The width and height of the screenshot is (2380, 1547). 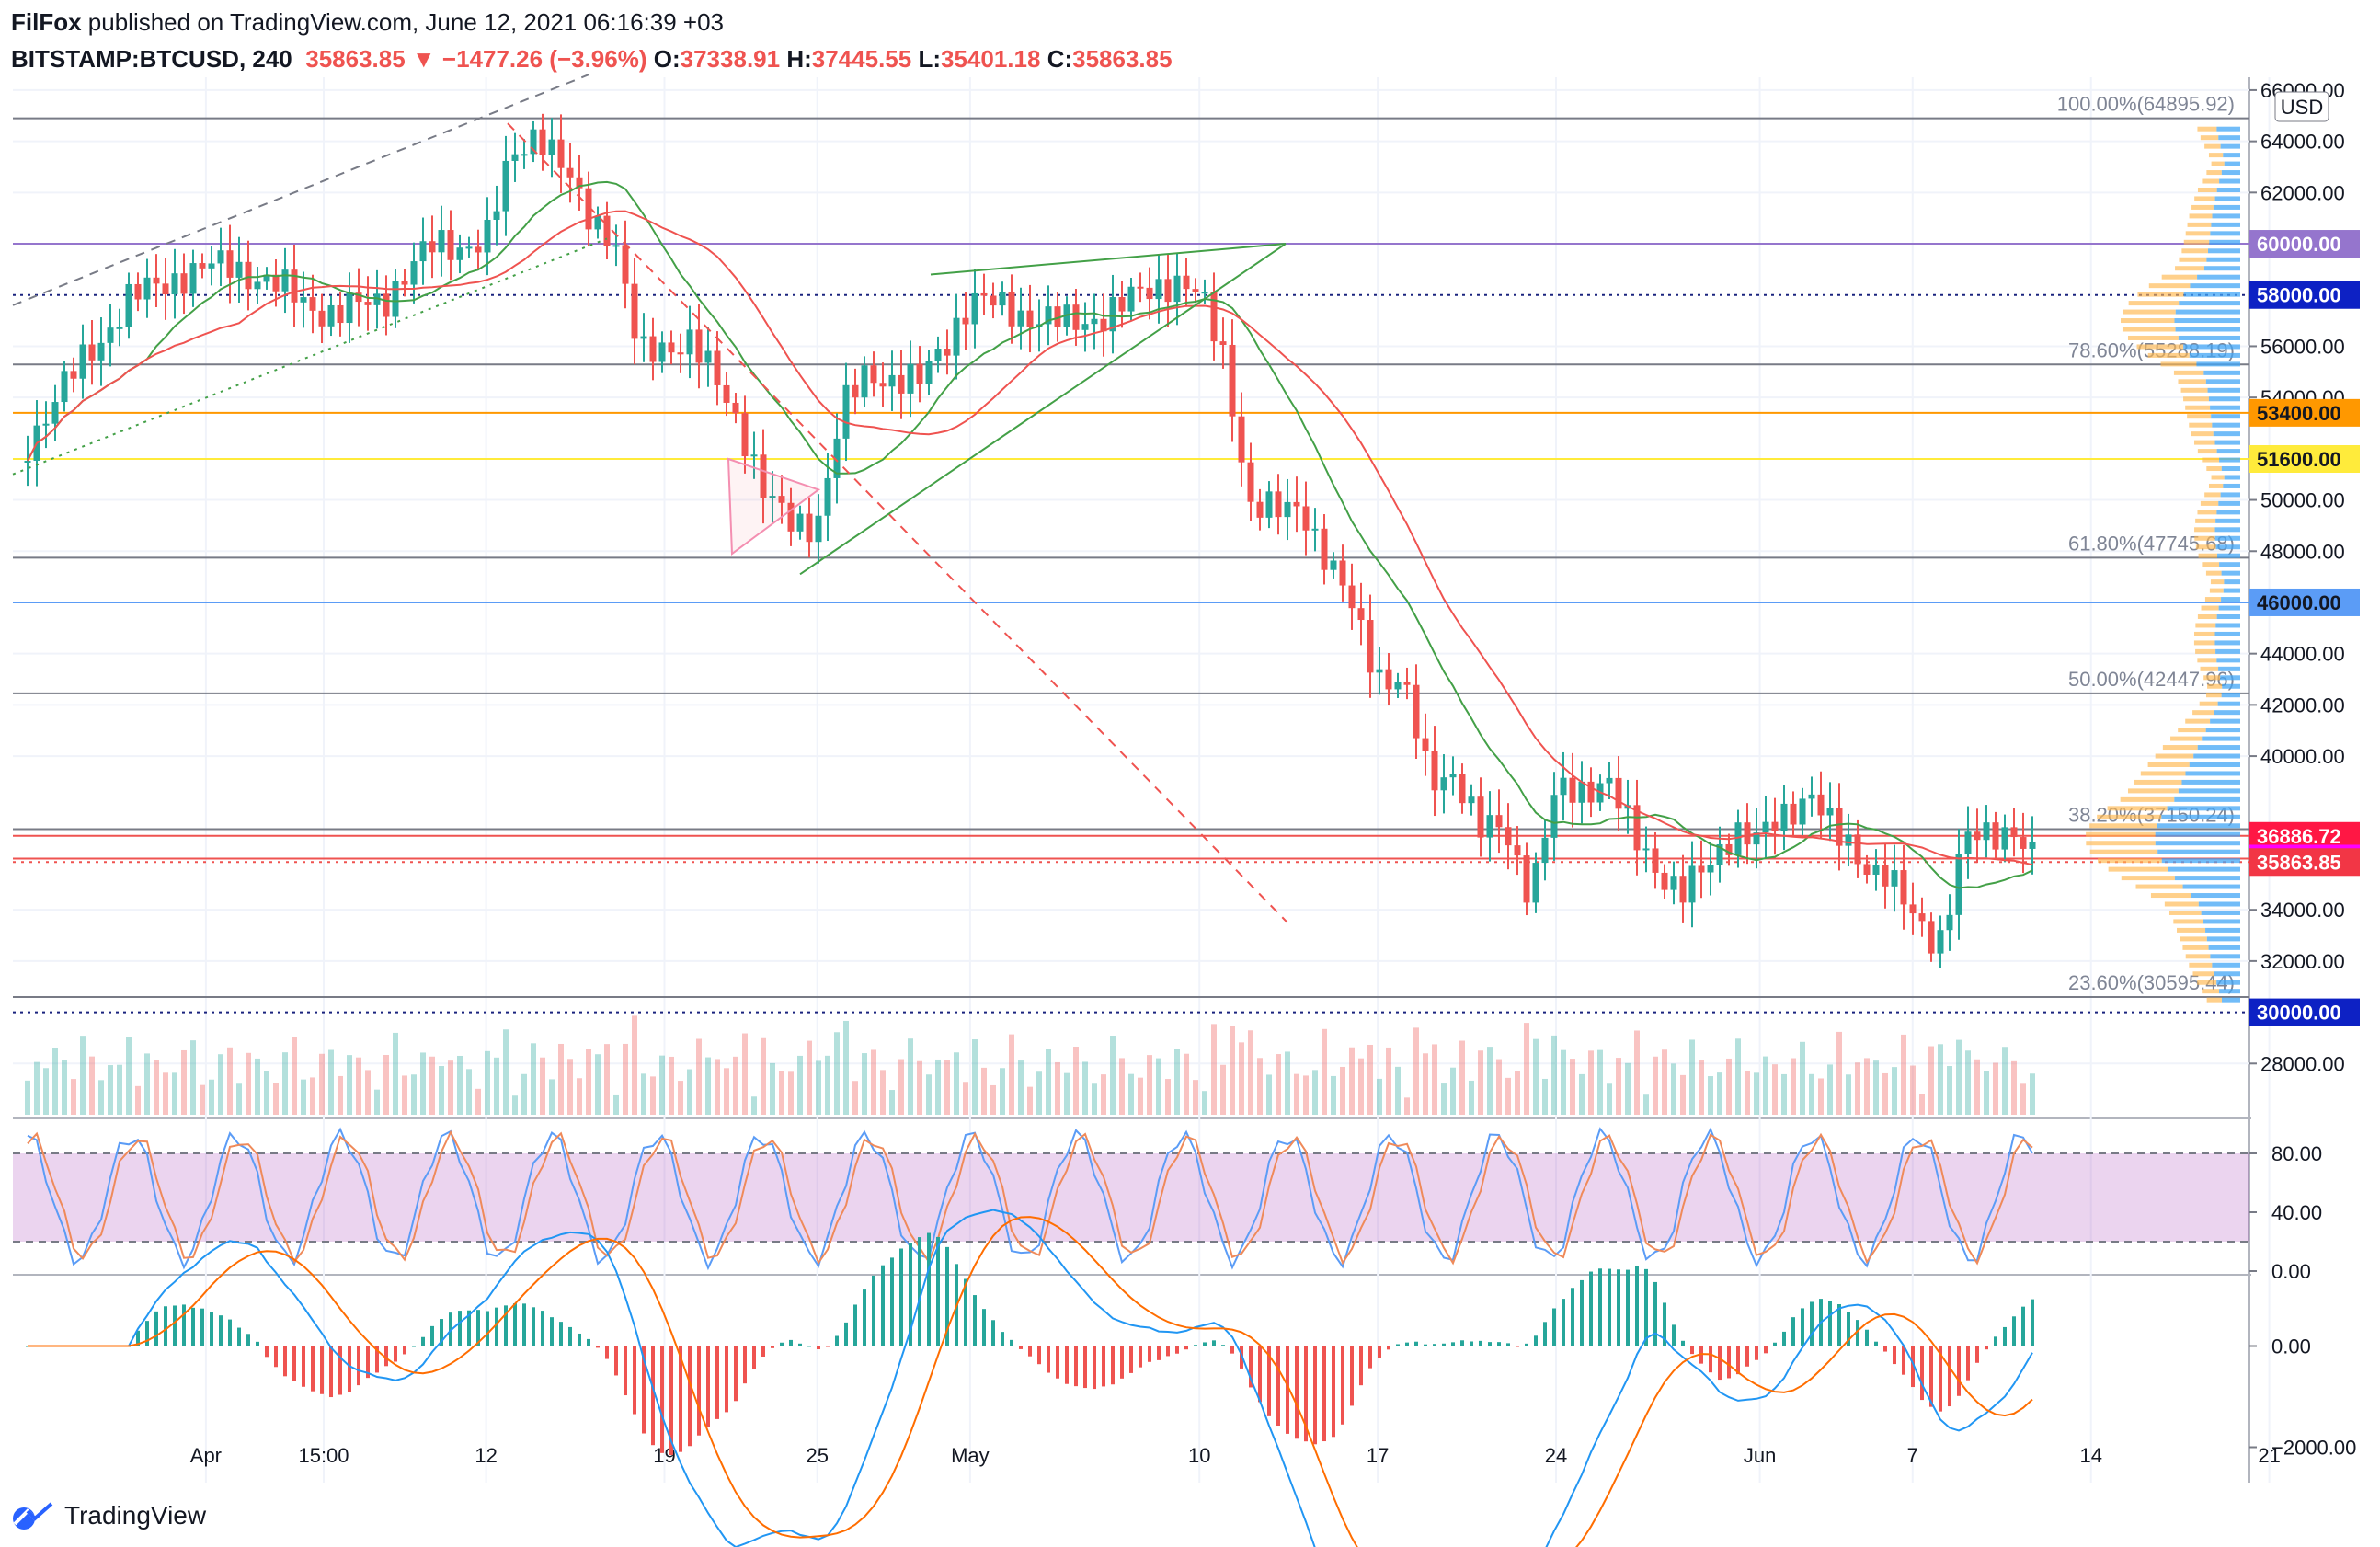 I want to click on stochastic-tick-label: 80.00, so click(x=2296, y=1153).